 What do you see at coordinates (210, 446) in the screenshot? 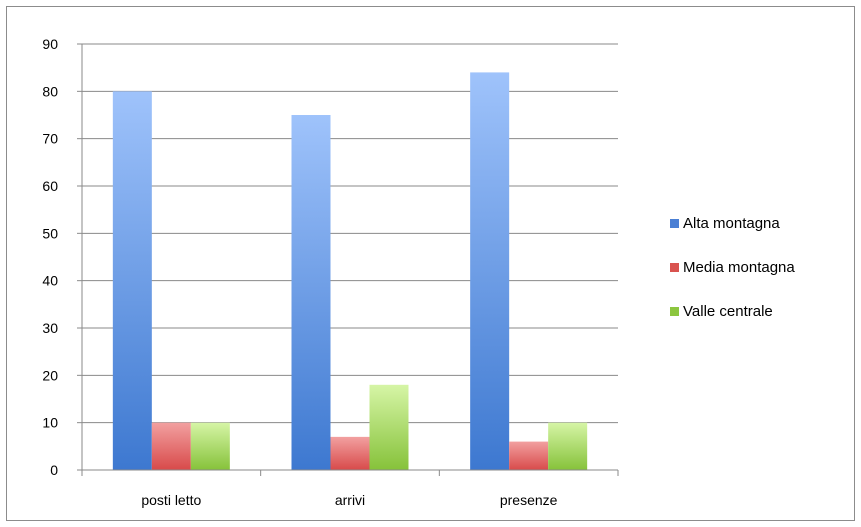
I see `bar-valle-centrale-posti-letto` at bounding box center [210, 446].